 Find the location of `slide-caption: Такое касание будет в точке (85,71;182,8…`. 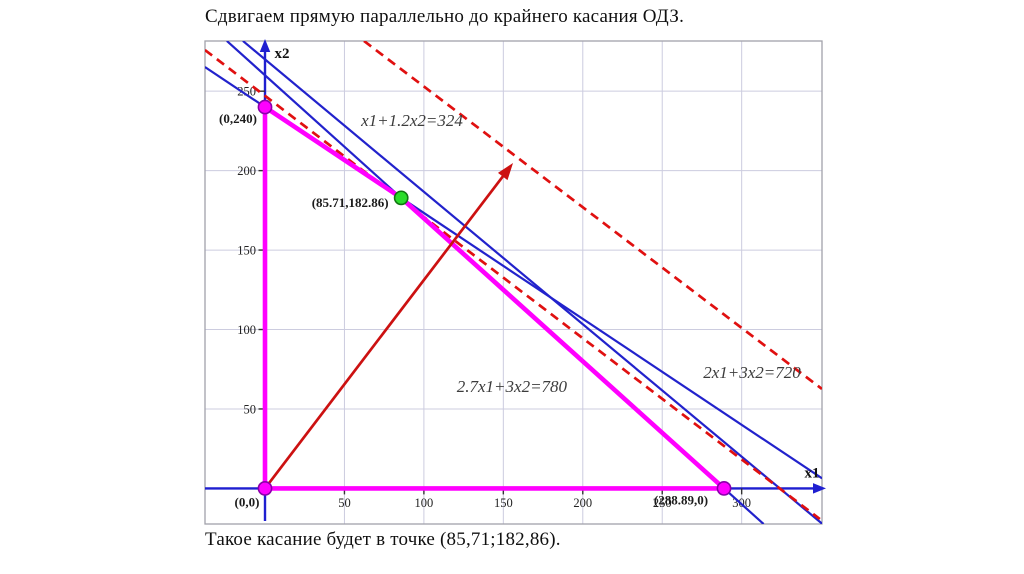

slide-caption: Такое касание будет в точке (85,71;182,8… is located at coordinates (383, 539).